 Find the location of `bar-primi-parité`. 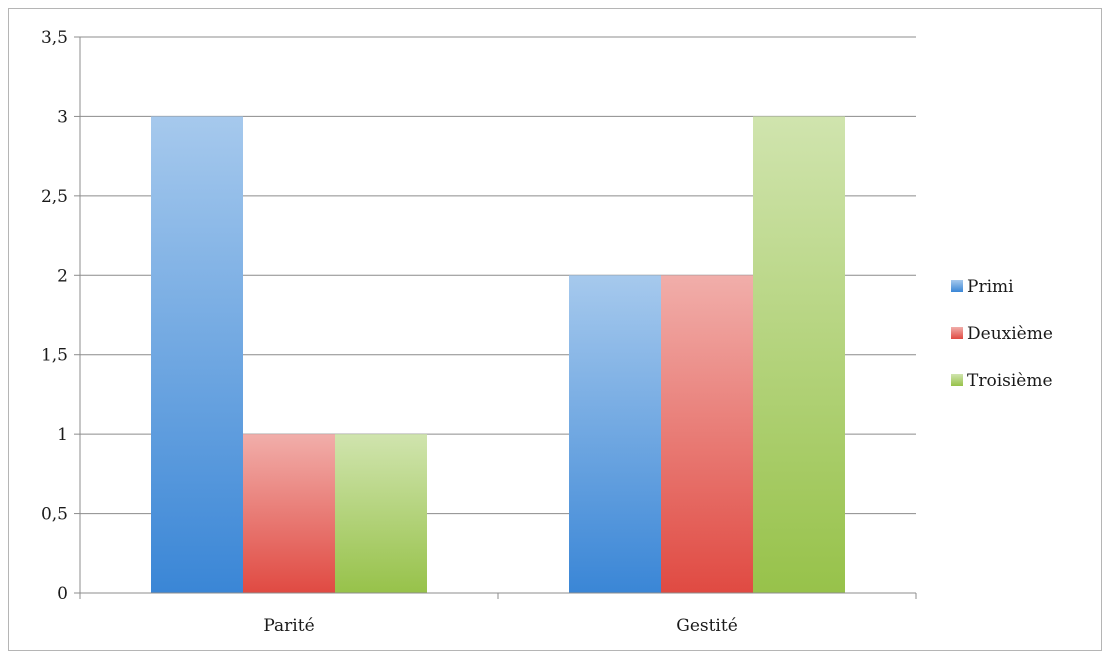

bar-primi-parité is located at coordinates (197, 354).